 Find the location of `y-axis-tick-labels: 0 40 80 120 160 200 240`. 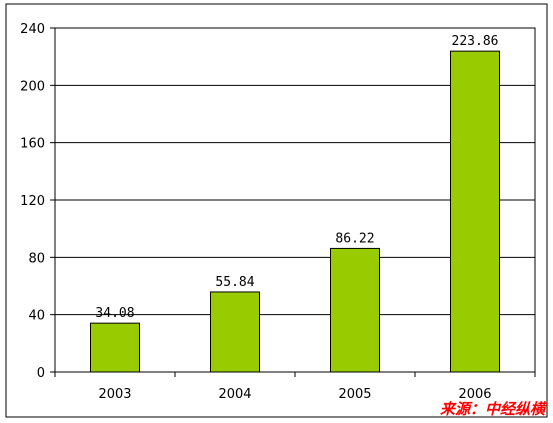

y-axis-tick-labels: 0 40 80 120 160 200 240 is located at coordinates (37, 201).